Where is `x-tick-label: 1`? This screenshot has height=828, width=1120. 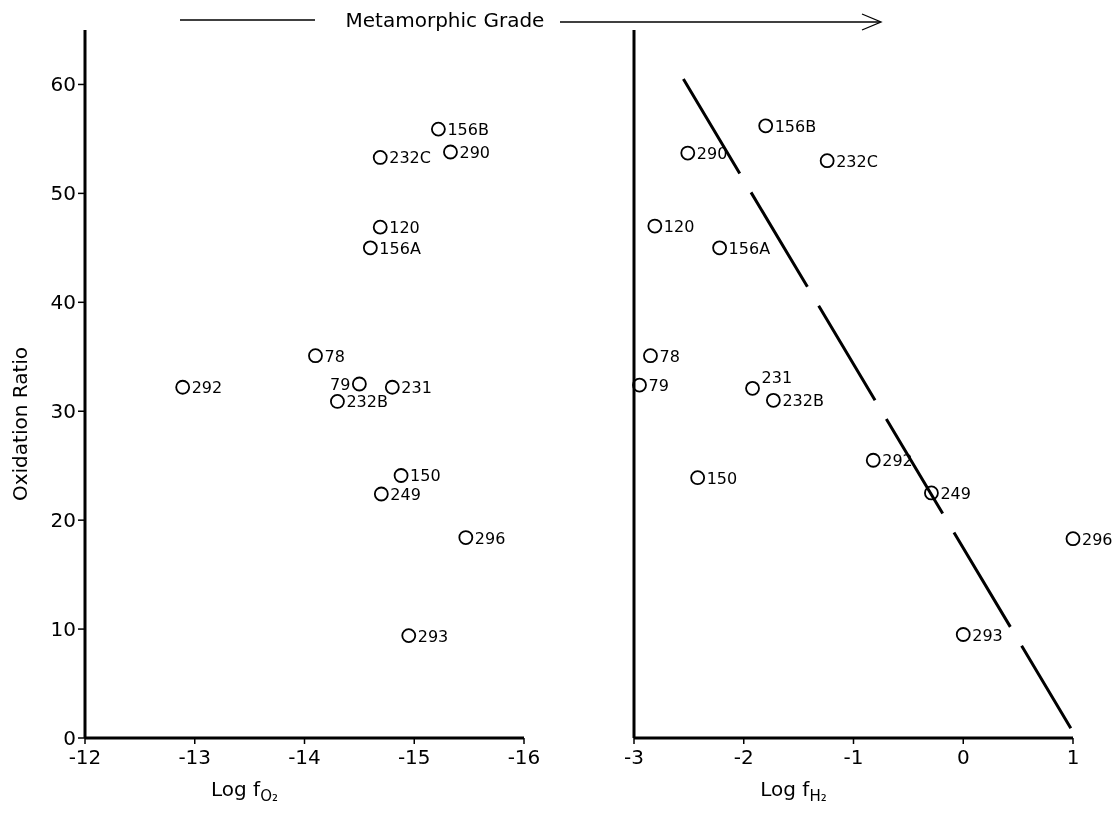
x-tick-label: 1 is located at coordinates (1073, 757).